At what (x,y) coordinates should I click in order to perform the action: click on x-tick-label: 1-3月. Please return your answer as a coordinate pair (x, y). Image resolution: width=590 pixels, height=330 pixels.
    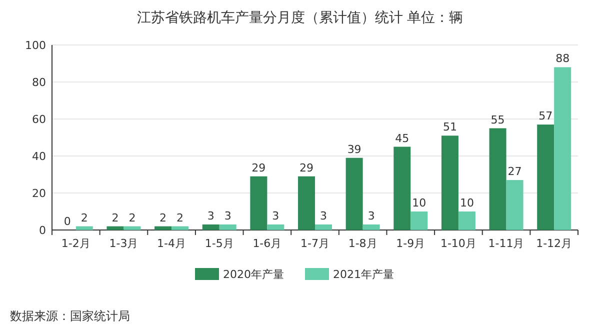
    Looking at the image, I should click on (123, 243).